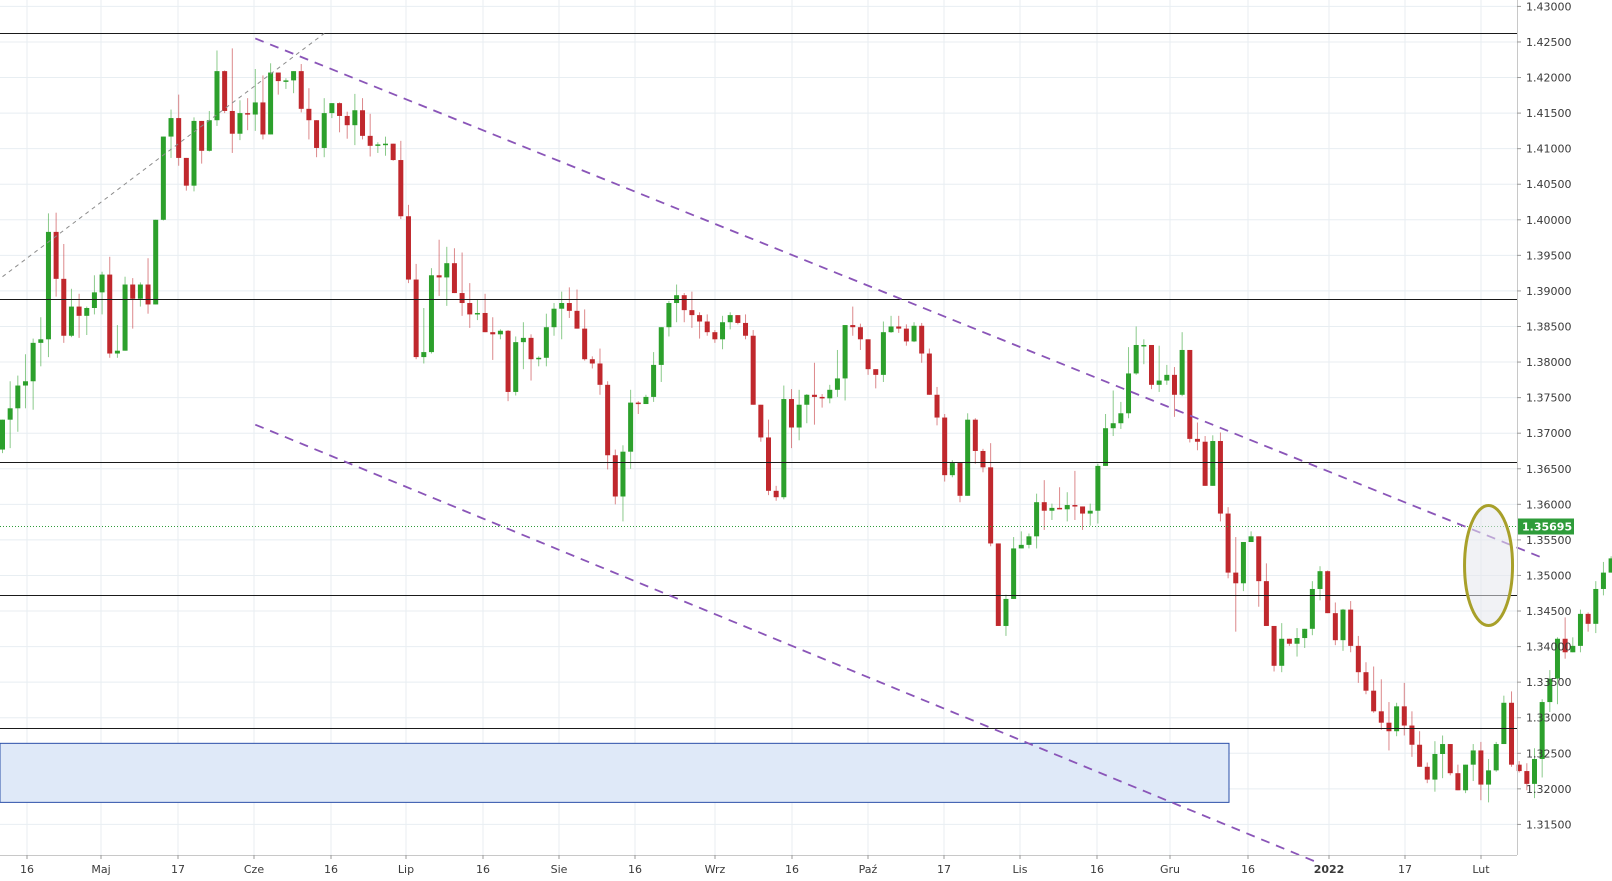 This screenshot has width=1612, height=881. Describe the element at coordinates (1549, 469) in the screenshot. I see `y-tick-label: 1.36500` at that location.